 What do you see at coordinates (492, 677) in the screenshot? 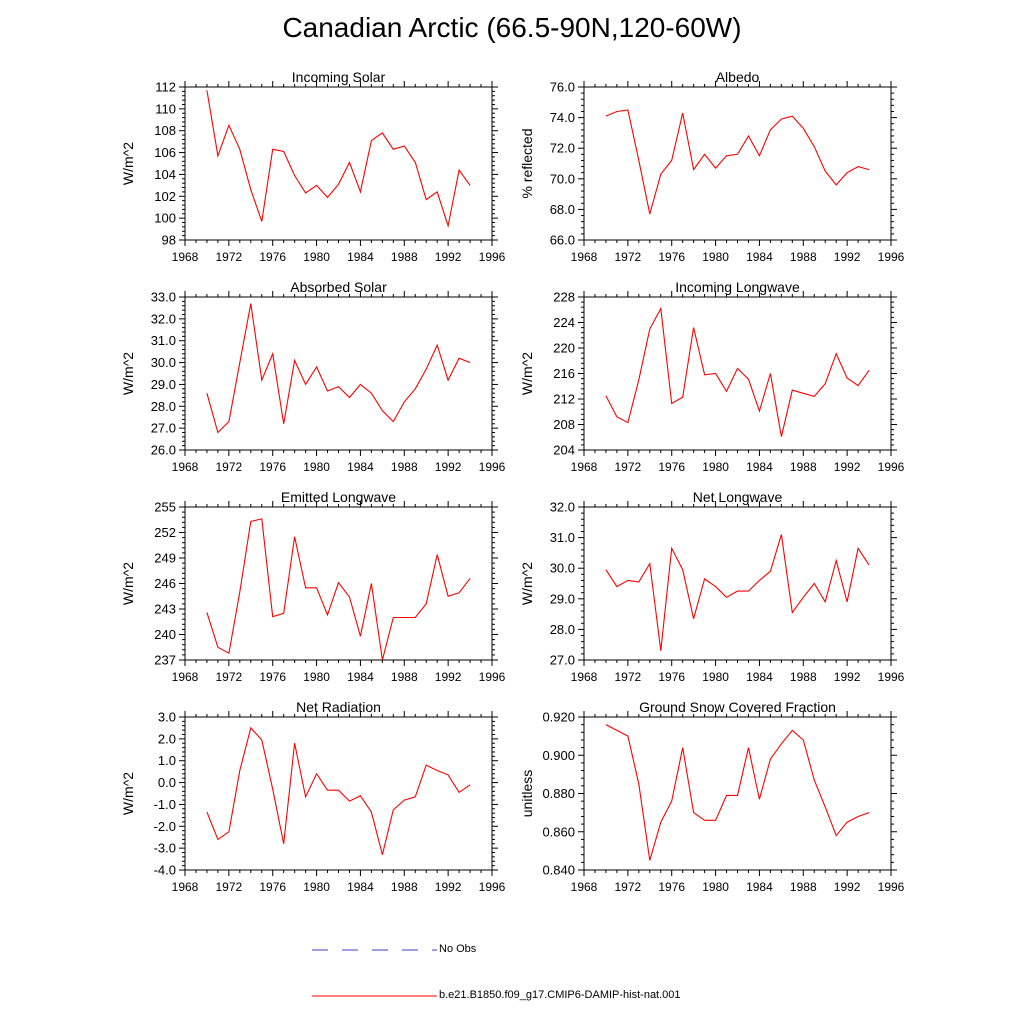
I see `panel-4-x-tick-label: 1996` at bounding box center [492, 677].